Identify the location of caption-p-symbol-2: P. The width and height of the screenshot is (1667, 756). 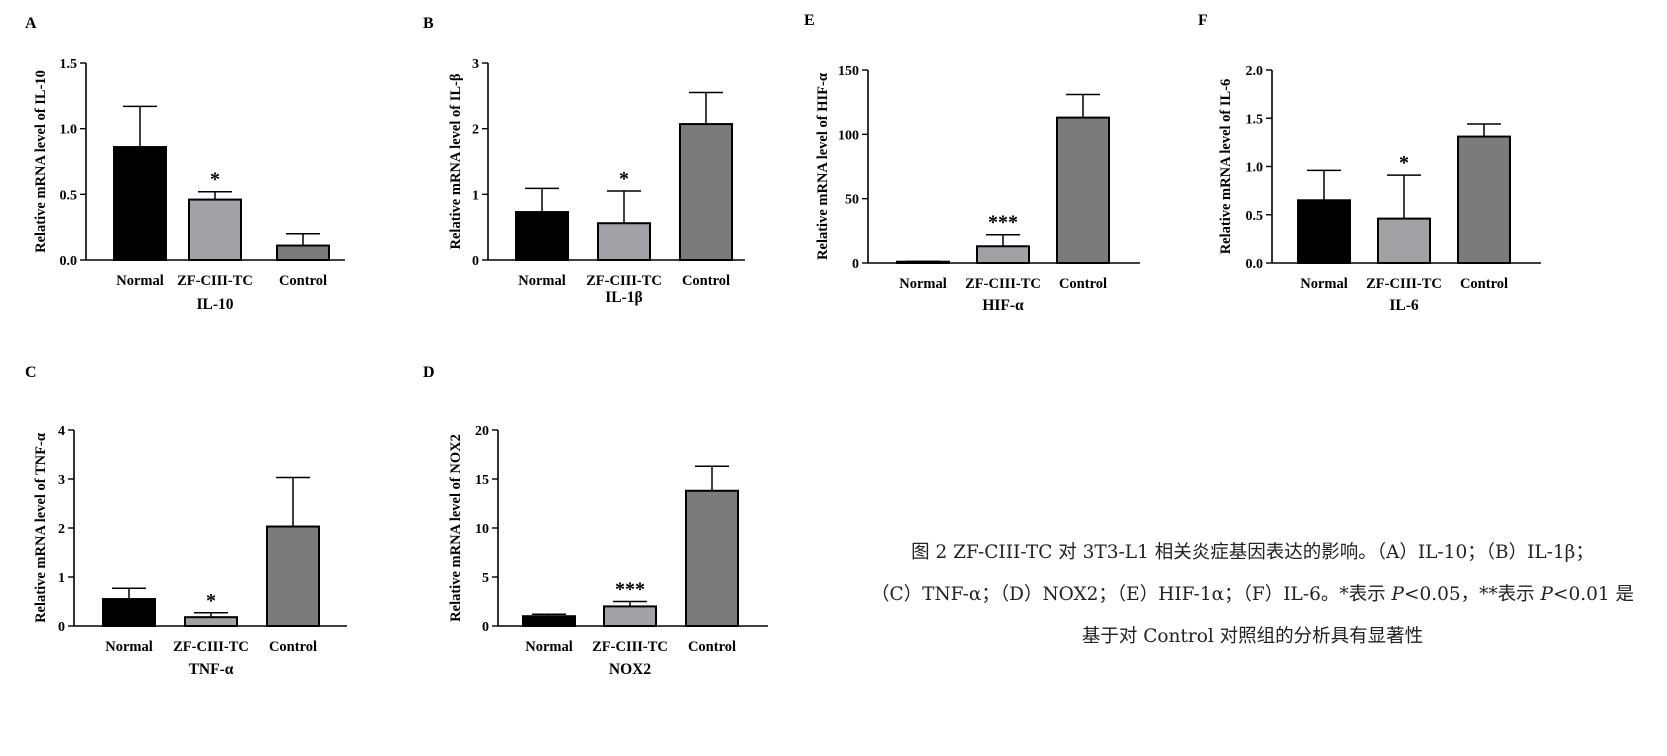
(1546, 594).